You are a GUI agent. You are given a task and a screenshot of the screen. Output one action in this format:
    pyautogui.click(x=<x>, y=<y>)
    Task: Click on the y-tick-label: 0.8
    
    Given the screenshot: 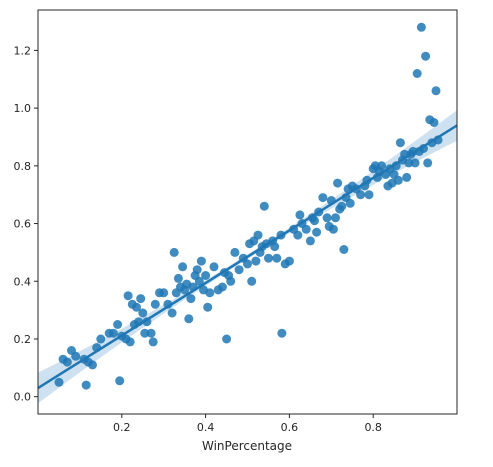 What is the action you would take?
    pyautogui.click(x=23, y=166)
    